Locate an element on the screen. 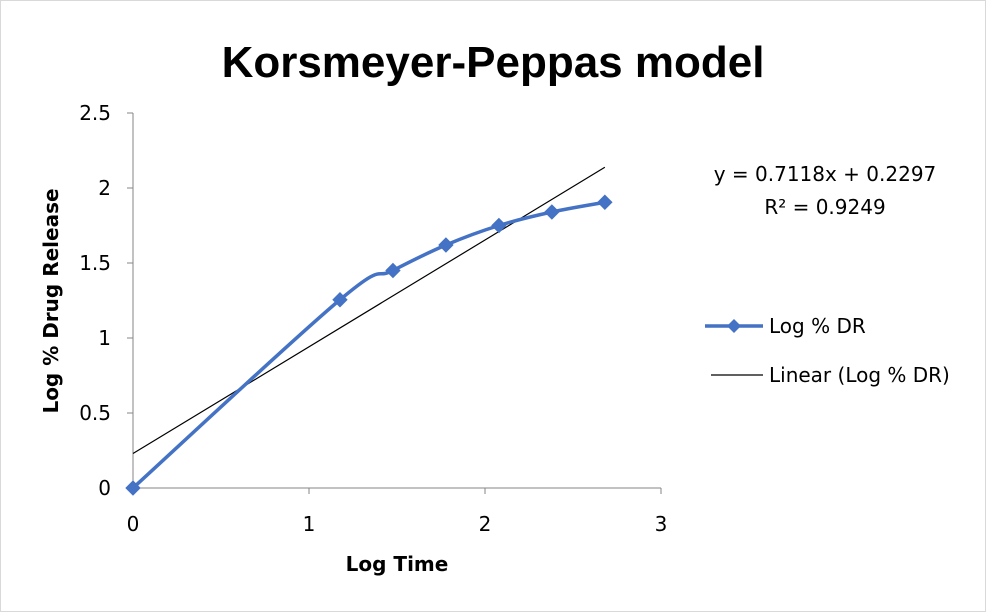 This screenshot has width=986, height=612. trendline-equation: y = 0.7118x + 0.2297 is located at coordinates (825, 174).